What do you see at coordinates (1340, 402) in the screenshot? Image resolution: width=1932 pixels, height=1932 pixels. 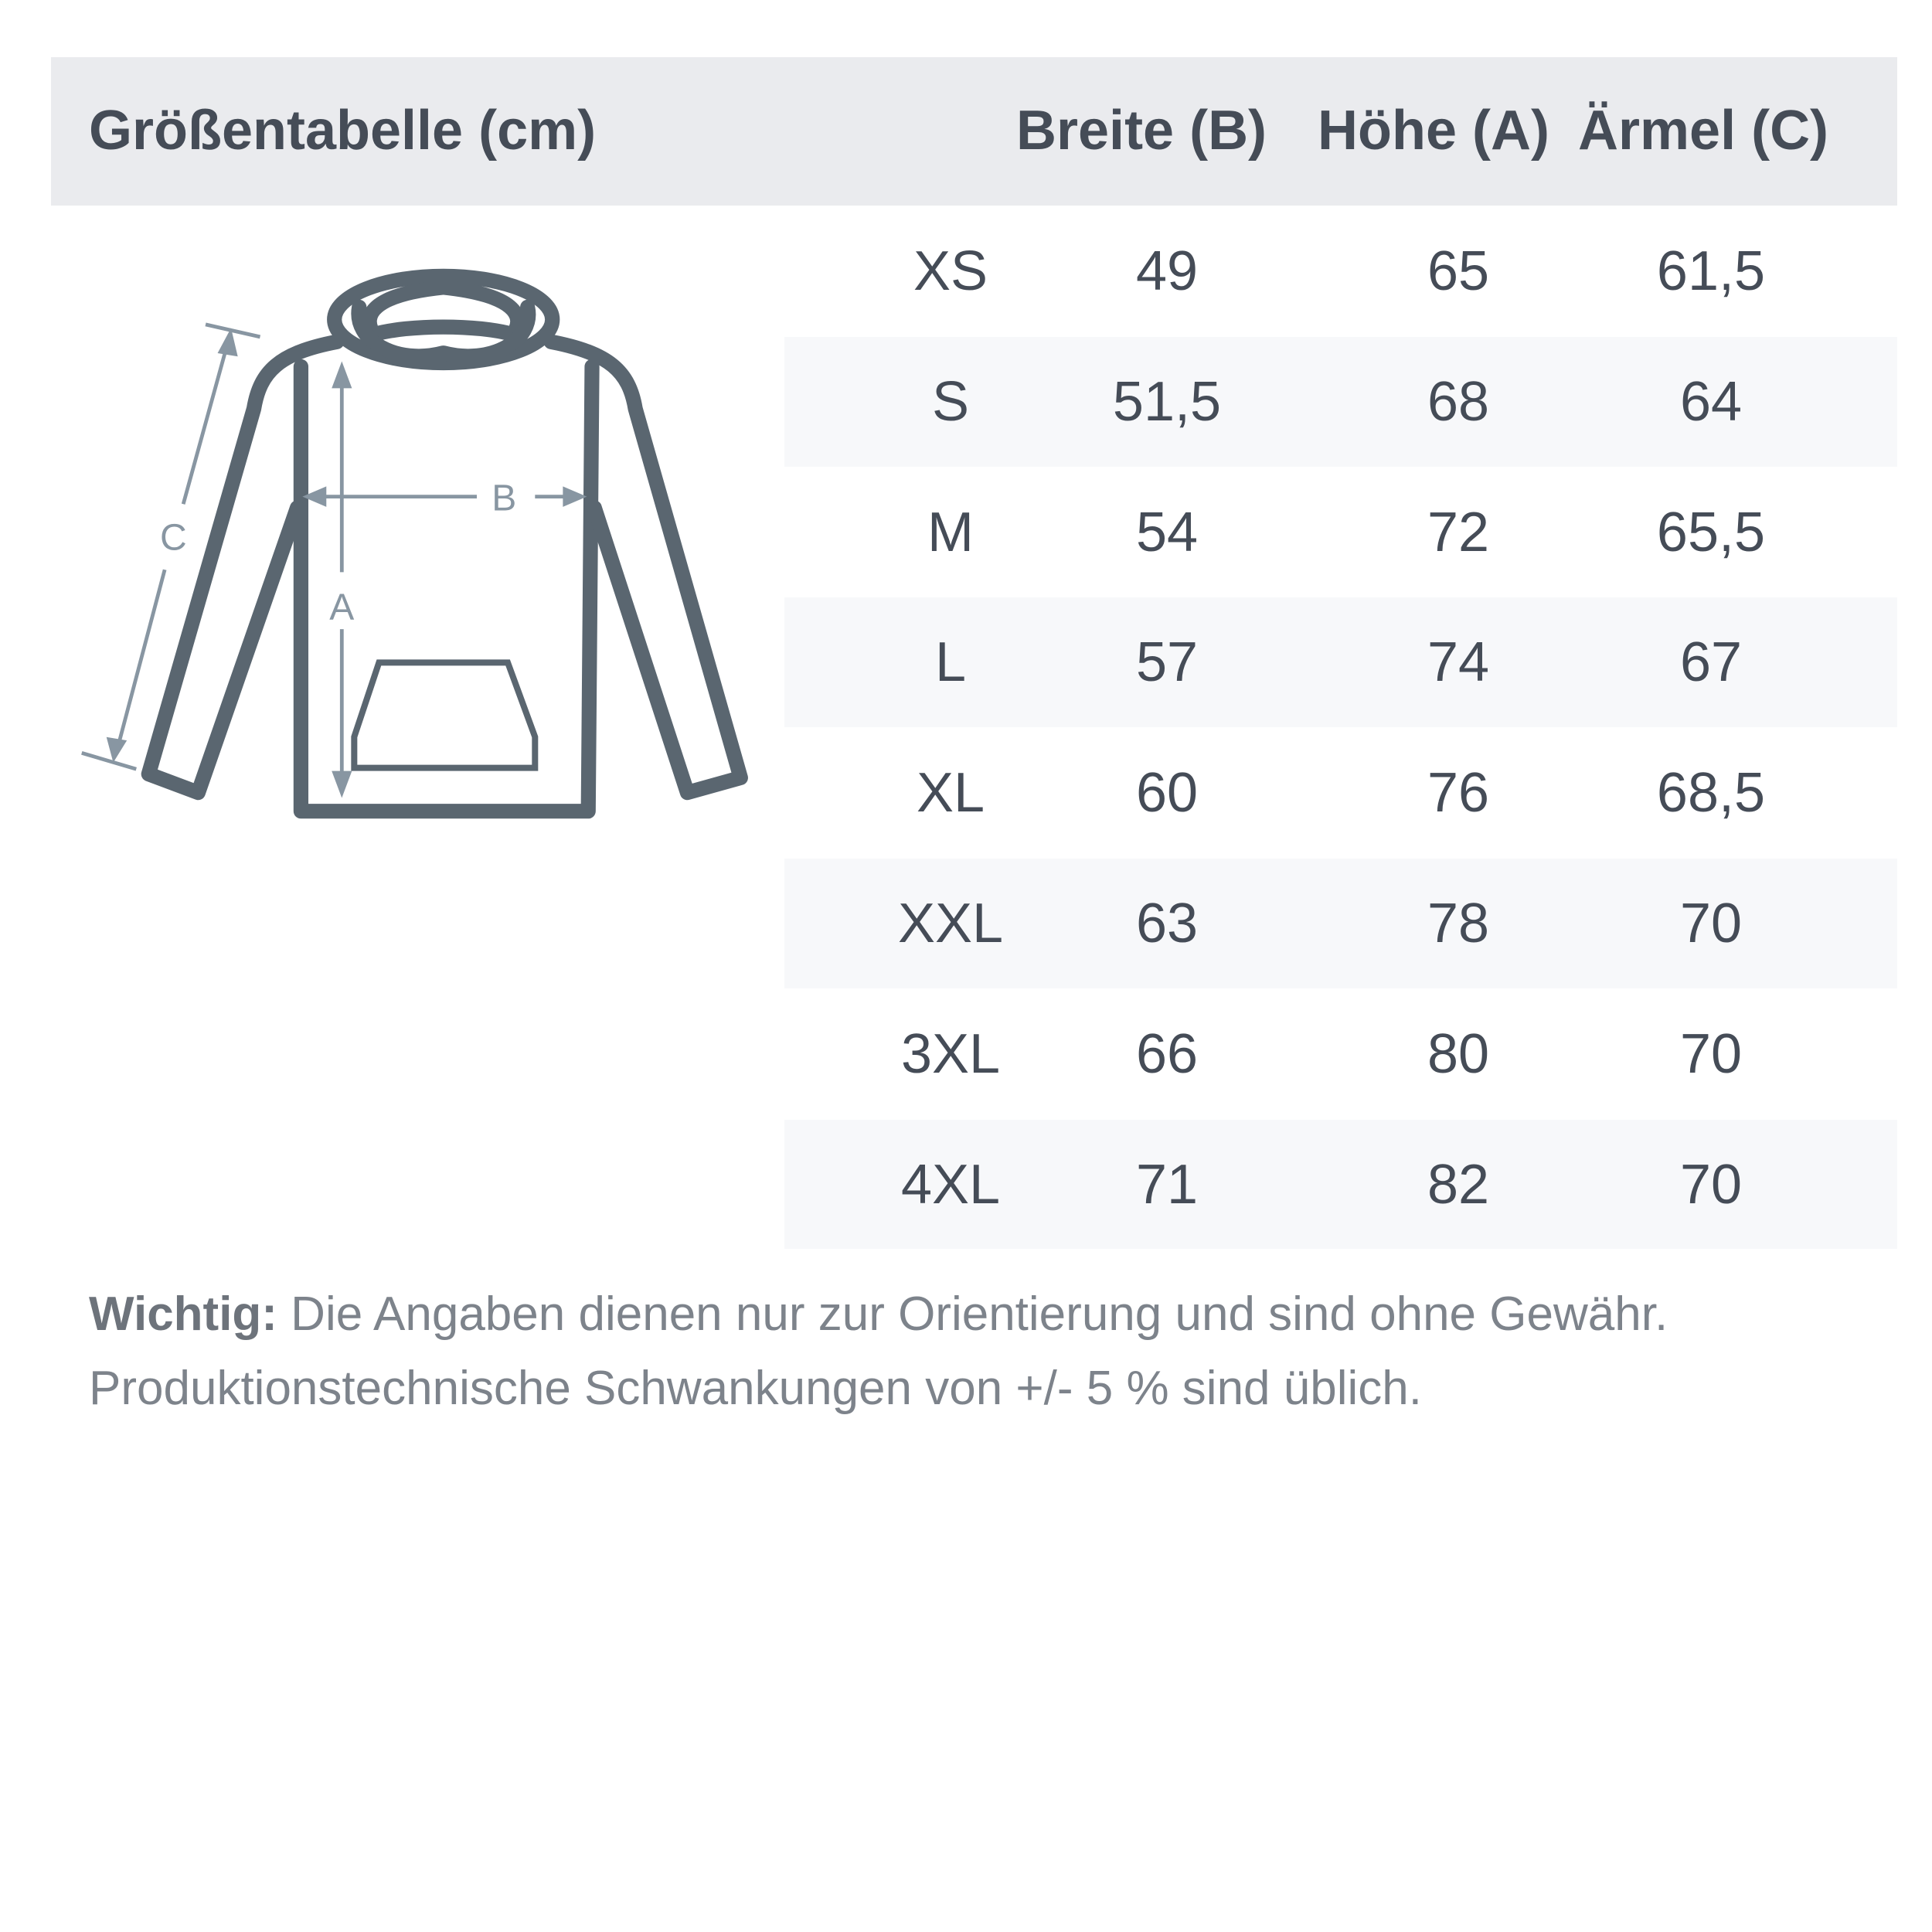 I see `table-row: S 51,5 68 64` at bounding box center [1340, 402].